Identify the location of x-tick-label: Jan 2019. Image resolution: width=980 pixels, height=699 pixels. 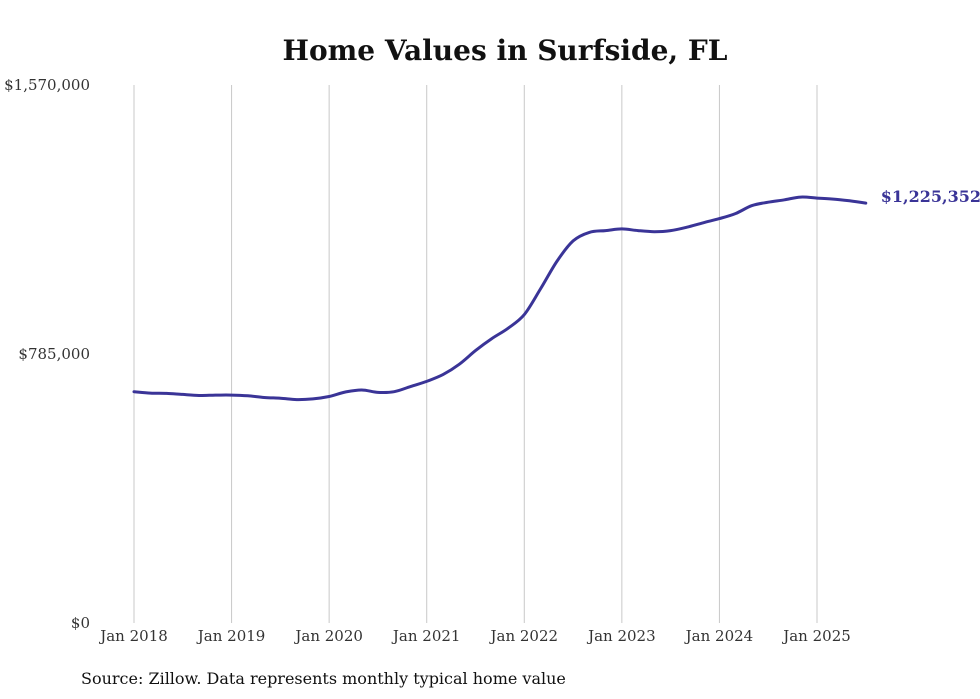
(231, 636).